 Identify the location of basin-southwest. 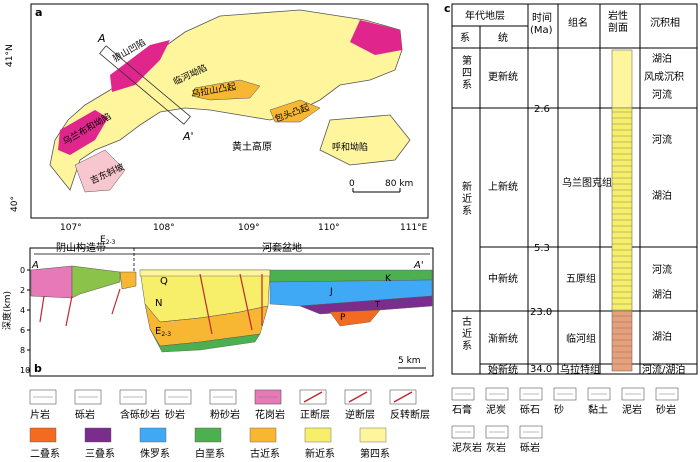
(83, 132).